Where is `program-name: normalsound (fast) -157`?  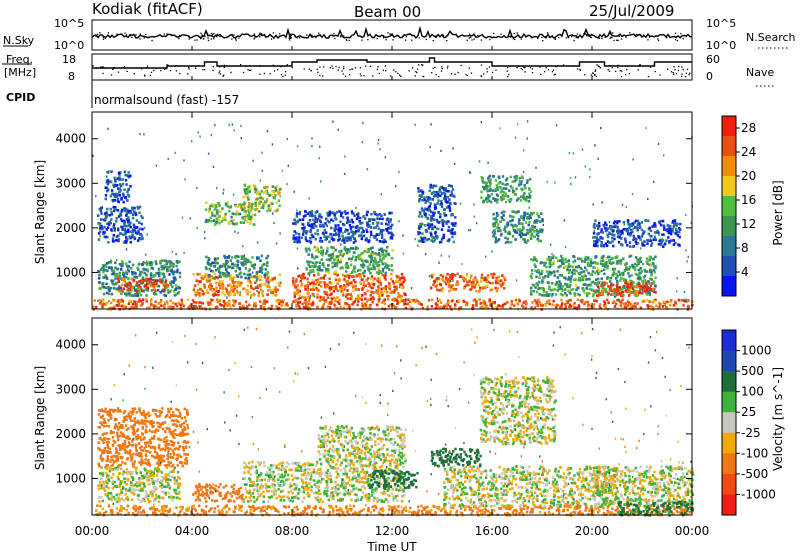
program-name: normalsound (fast) -157 is located at coordinates (166, 100).